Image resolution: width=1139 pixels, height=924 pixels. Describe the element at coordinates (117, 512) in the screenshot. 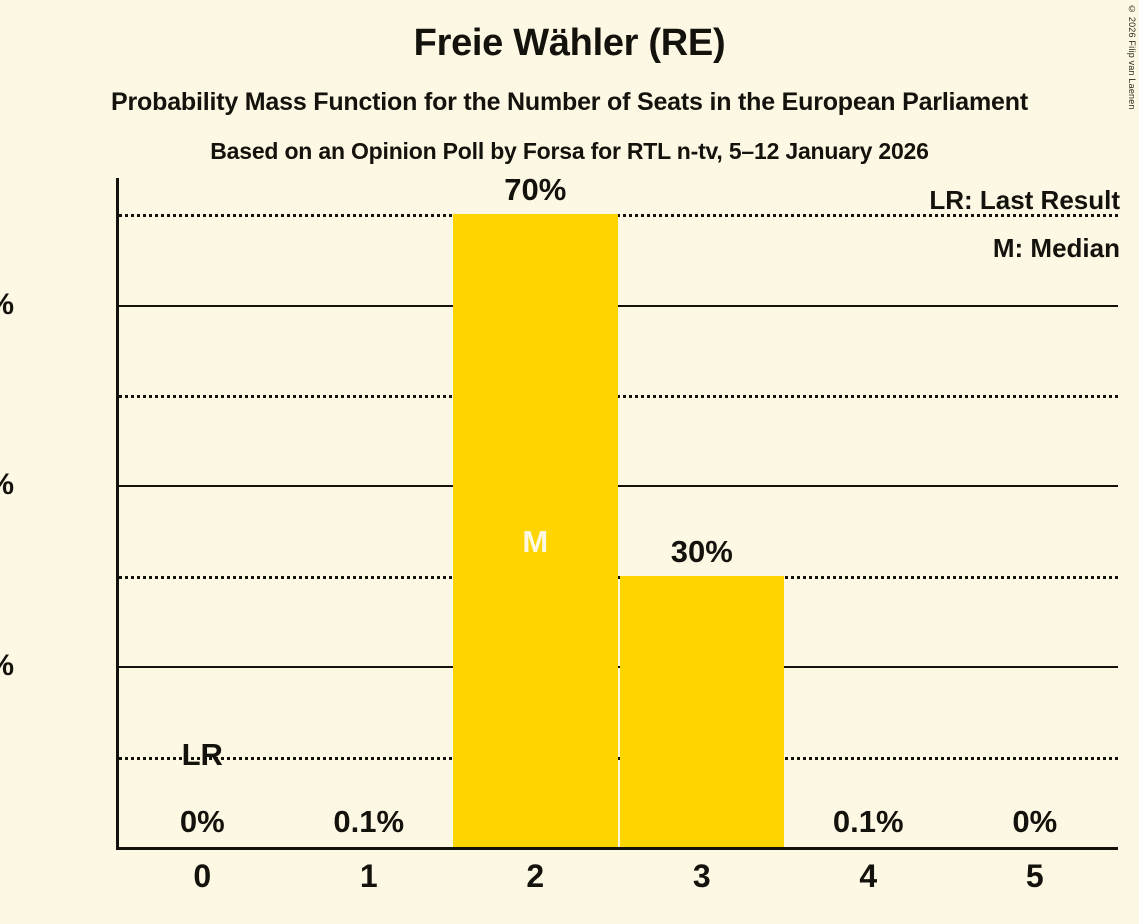

I see `y-axis-line` at that location.